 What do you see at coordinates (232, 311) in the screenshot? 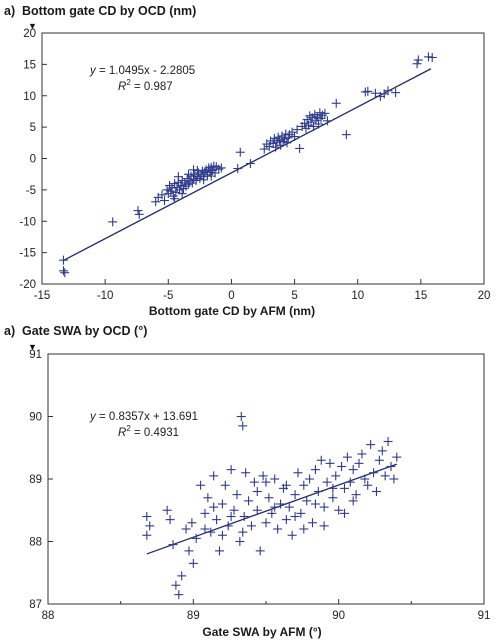
I see `x-axis-label: Bottom gate CD by AFM (nm)` at bounding box center [232, 311].